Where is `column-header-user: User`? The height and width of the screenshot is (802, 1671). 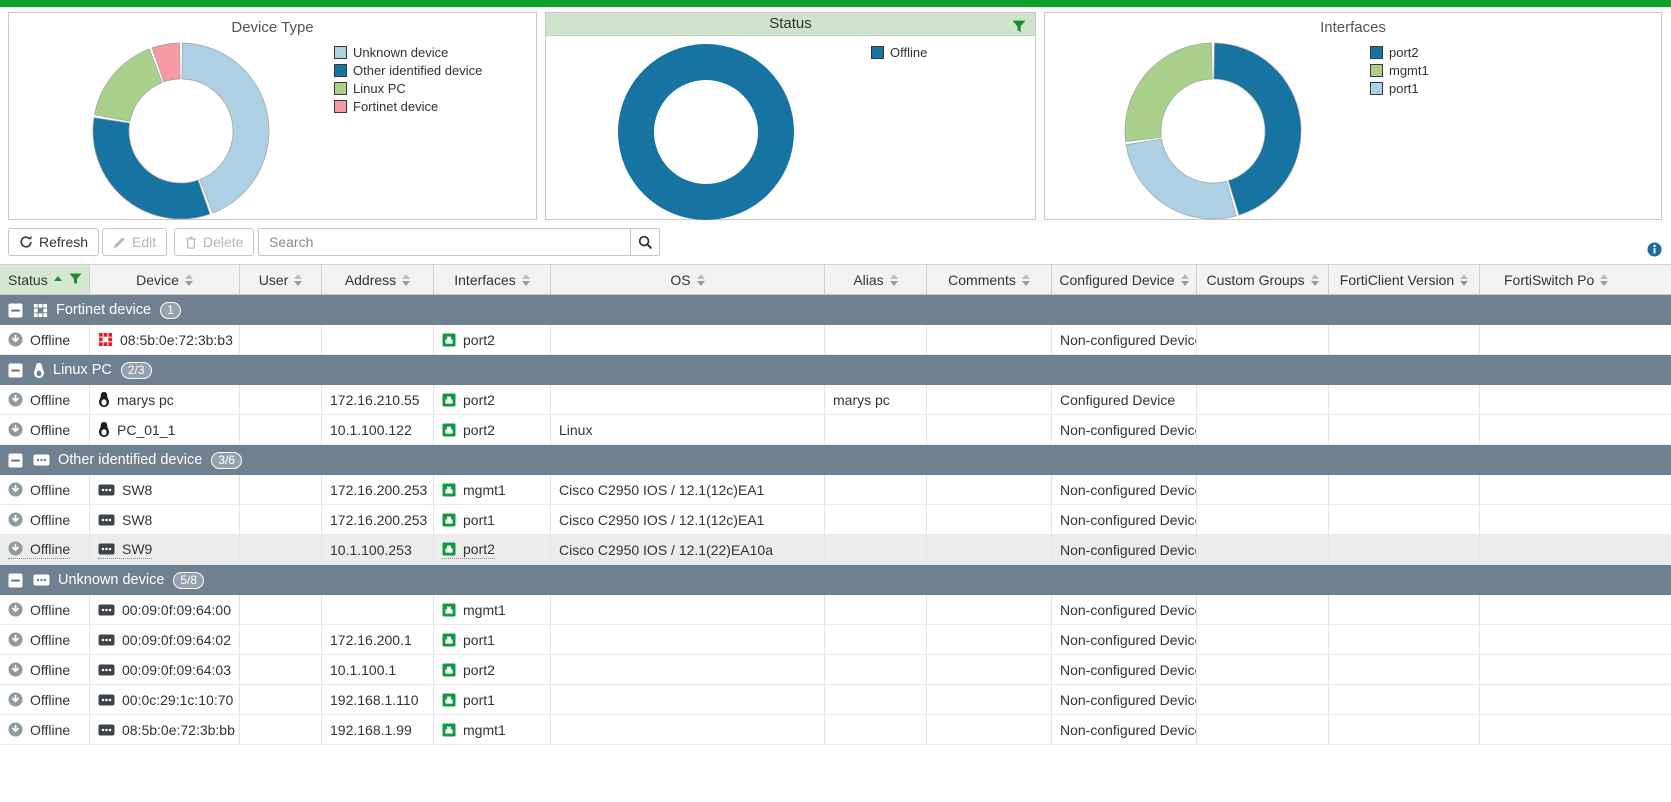 column-header-user: User is located at coordinates (281, 279).